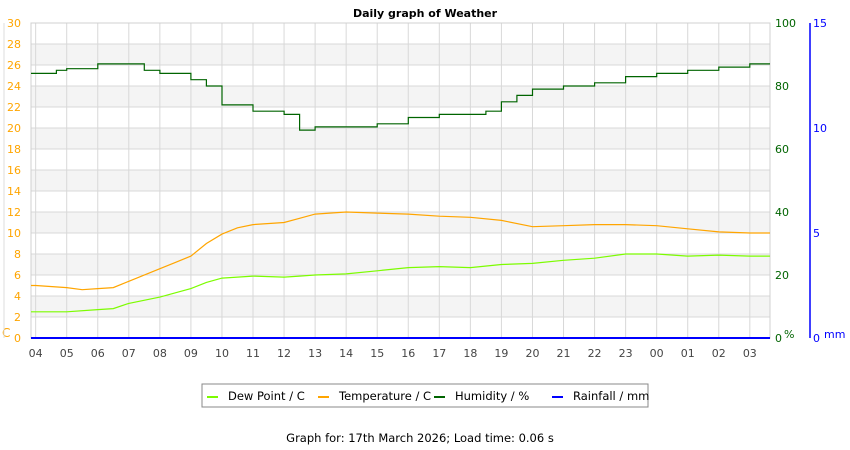 The width and height of the screenshot is (850, 450). I want to click on humidity-tick-label: 100, so click(785, 23).